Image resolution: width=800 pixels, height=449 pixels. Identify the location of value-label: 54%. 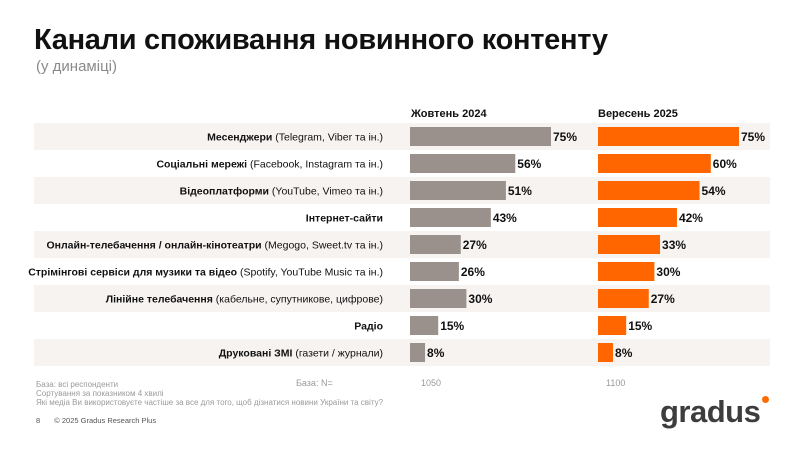
(714, 191).